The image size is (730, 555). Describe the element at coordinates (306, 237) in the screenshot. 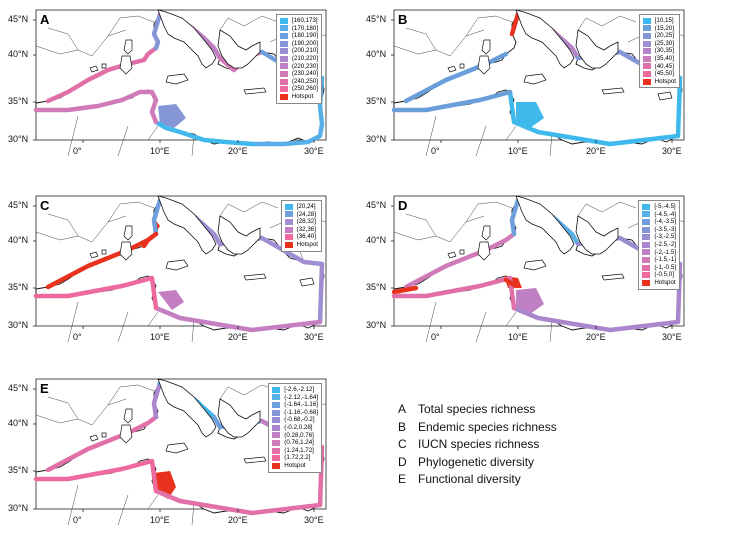

I see `legend-label: (36,40]` at that location.